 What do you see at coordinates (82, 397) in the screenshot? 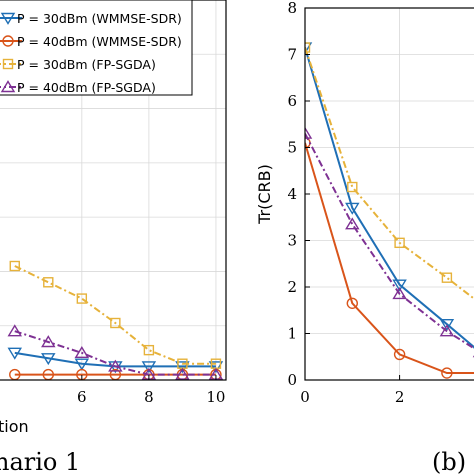
I see `x-tick-label: 6` at bounding box center [82, 397].